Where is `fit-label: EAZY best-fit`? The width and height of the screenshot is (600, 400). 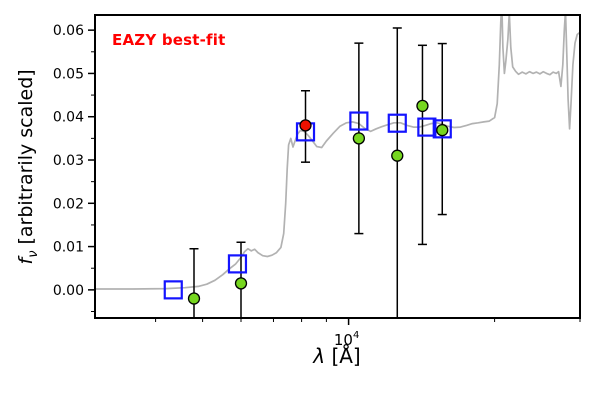 fit-label: EAZY best-fit is located at coordinates (169, 40).